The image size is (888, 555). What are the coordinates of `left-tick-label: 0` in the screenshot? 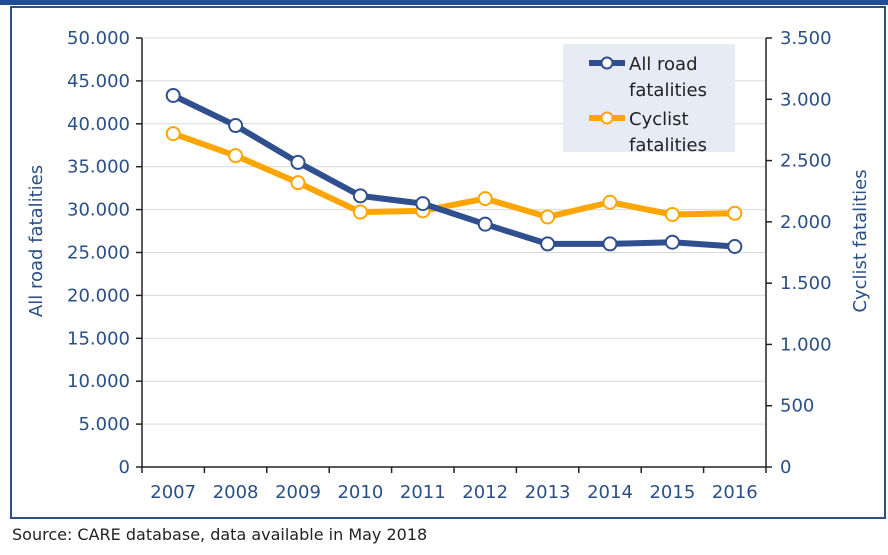 It's located at (124, 467).